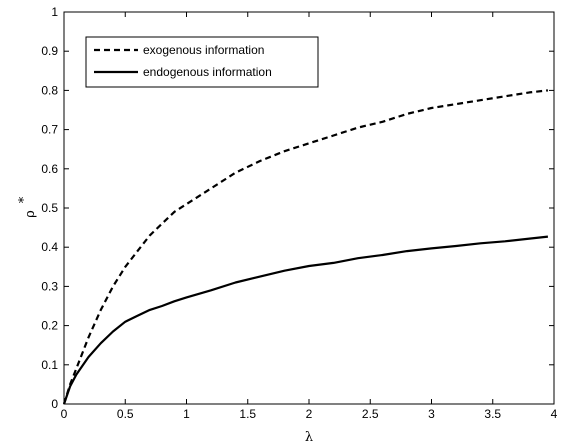  Describe the element at coordinates (49, 286) in the screenshot. I see `y-tick-label: 0.3` at that location.